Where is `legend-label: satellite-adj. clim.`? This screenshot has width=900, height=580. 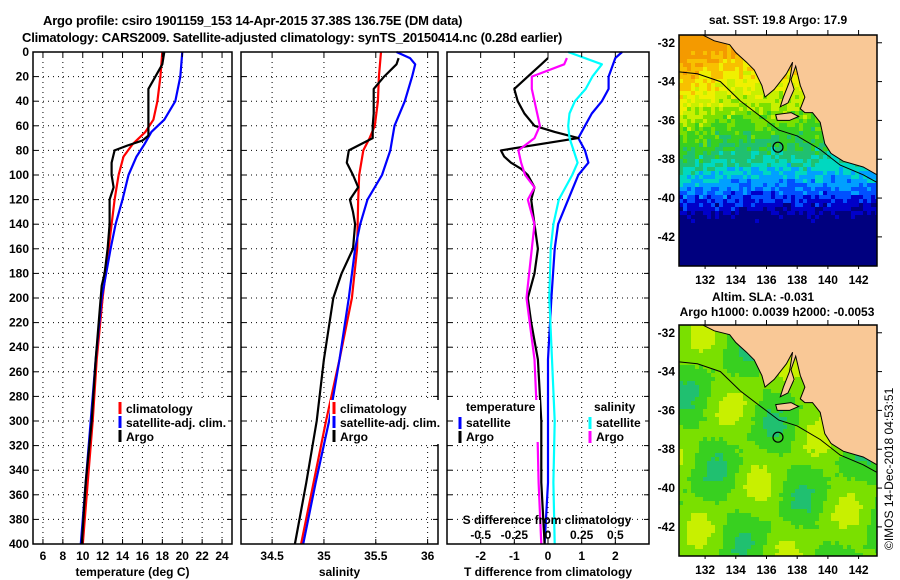
legend-label: satellite-adj. clim. is located at coordinates (176, 423).